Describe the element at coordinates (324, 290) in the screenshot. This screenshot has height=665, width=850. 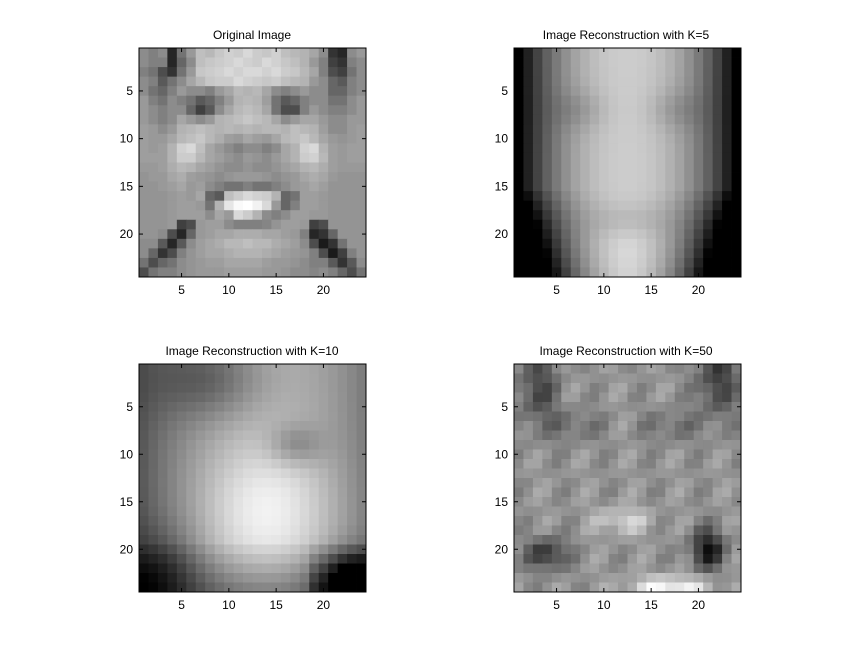
I see `x-tick-label: 20` at that location.